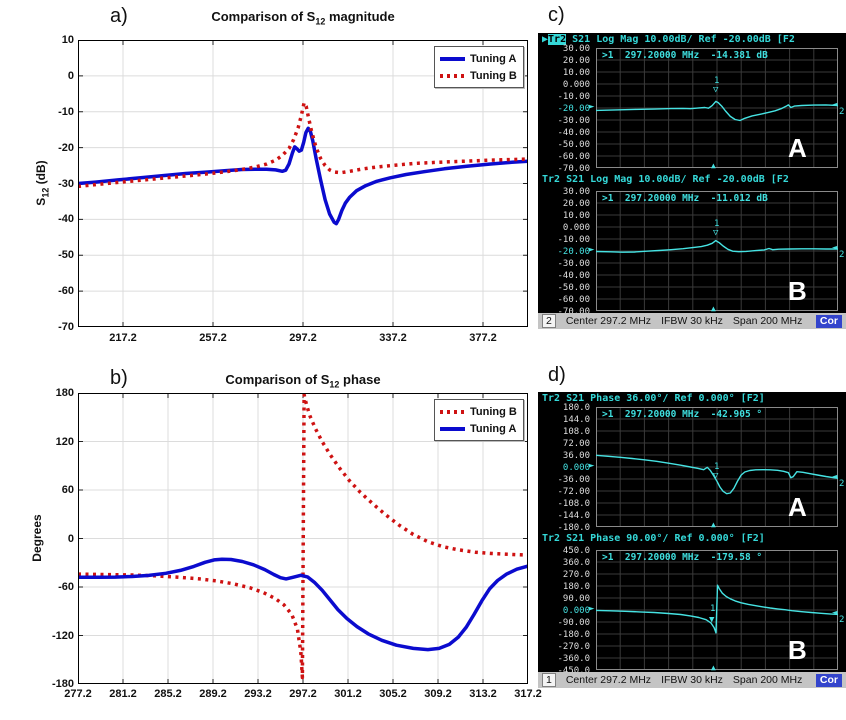 This screenshot has width=846, height=720. I want to click on tick-label: 309.2, so click(438, 694).